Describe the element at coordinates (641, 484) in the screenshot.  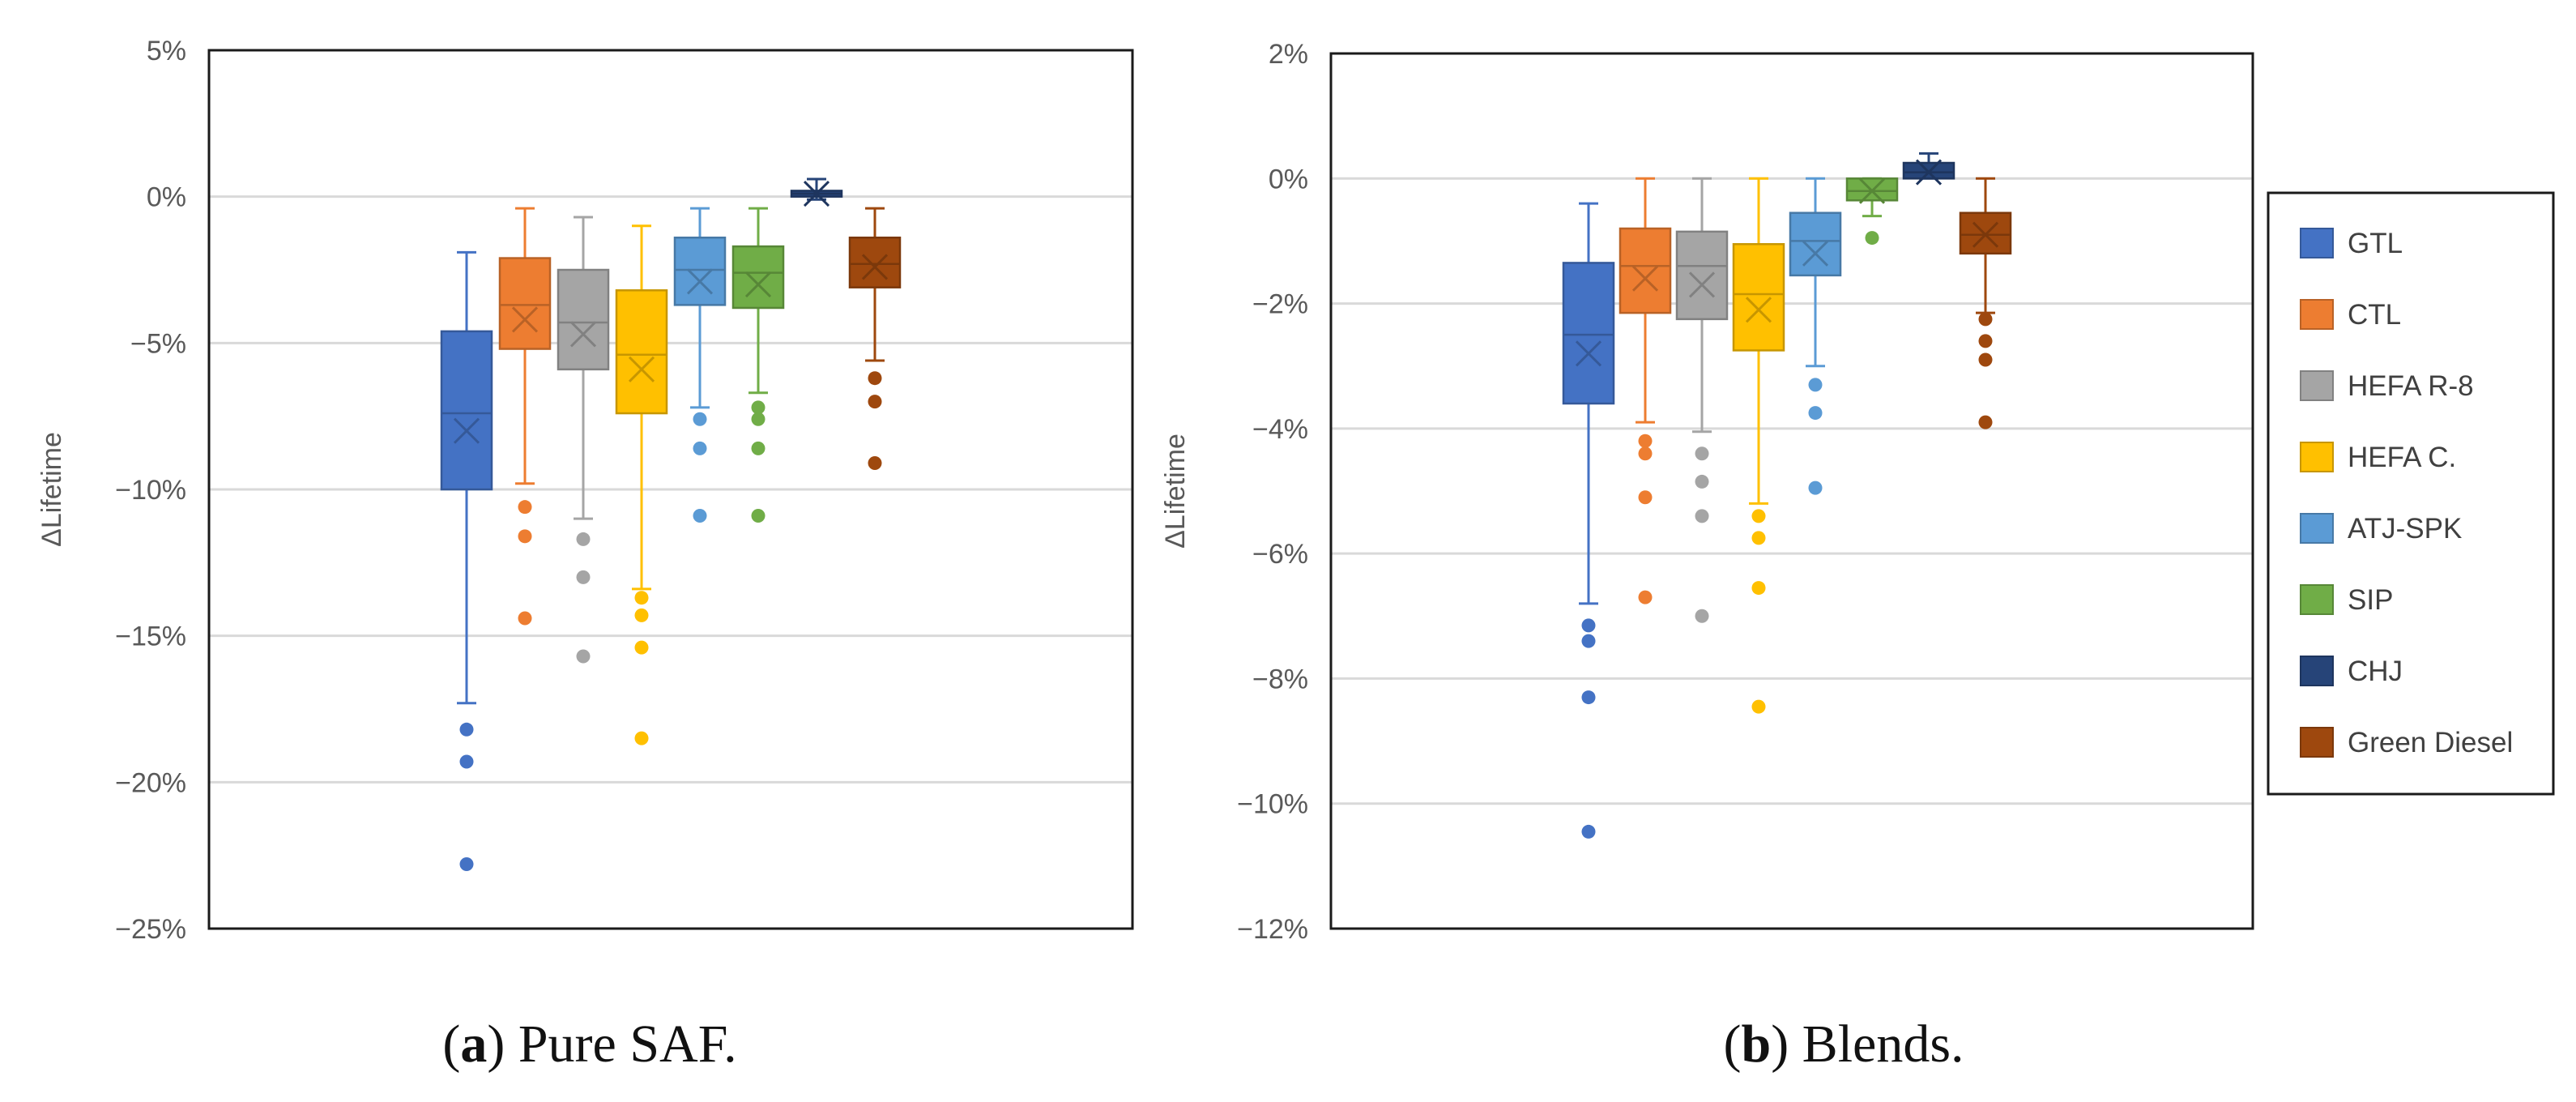
I see `box-hefa-c` at that location.